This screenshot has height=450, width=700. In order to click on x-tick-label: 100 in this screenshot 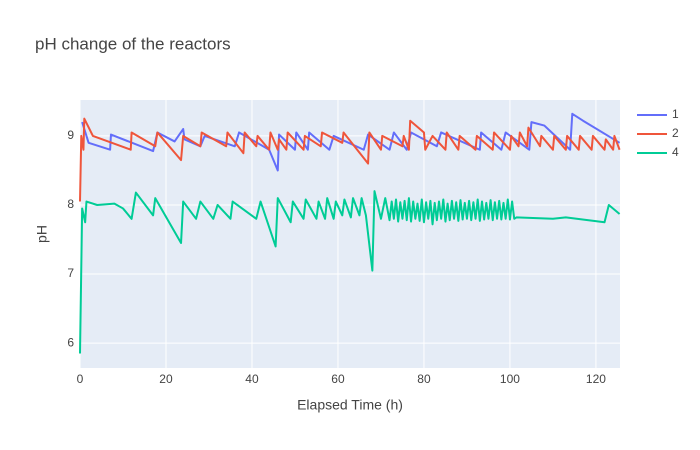, I will do `click(510, 379)`.